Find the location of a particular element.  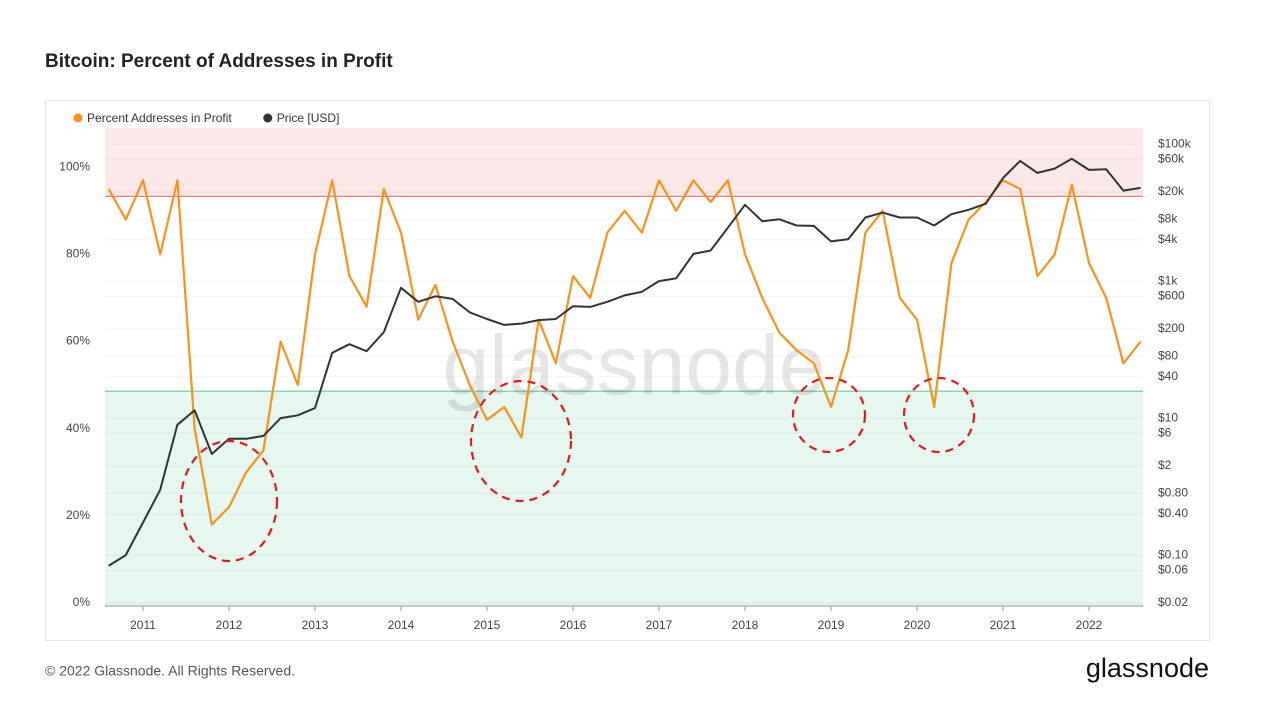

y2-tick-label: $0.06 is located at coordinates (1173, 570).